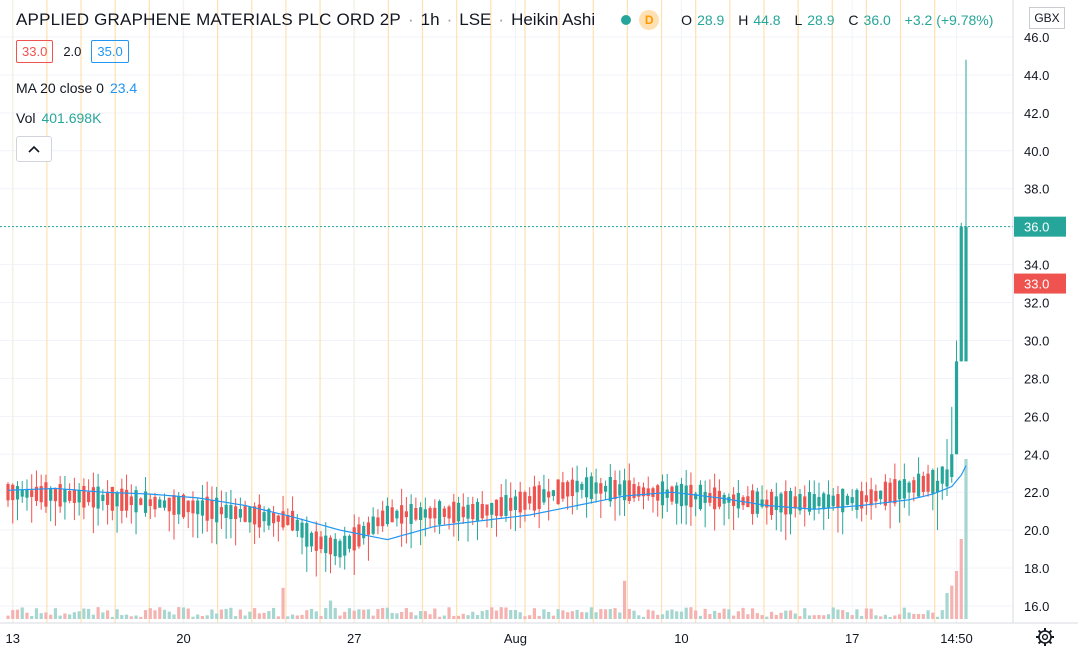 This screenshot has width=1078, height=657. Describe the element at coordinates (430, 19) in the screenshot. I see `interval-label: 1h` at that location.